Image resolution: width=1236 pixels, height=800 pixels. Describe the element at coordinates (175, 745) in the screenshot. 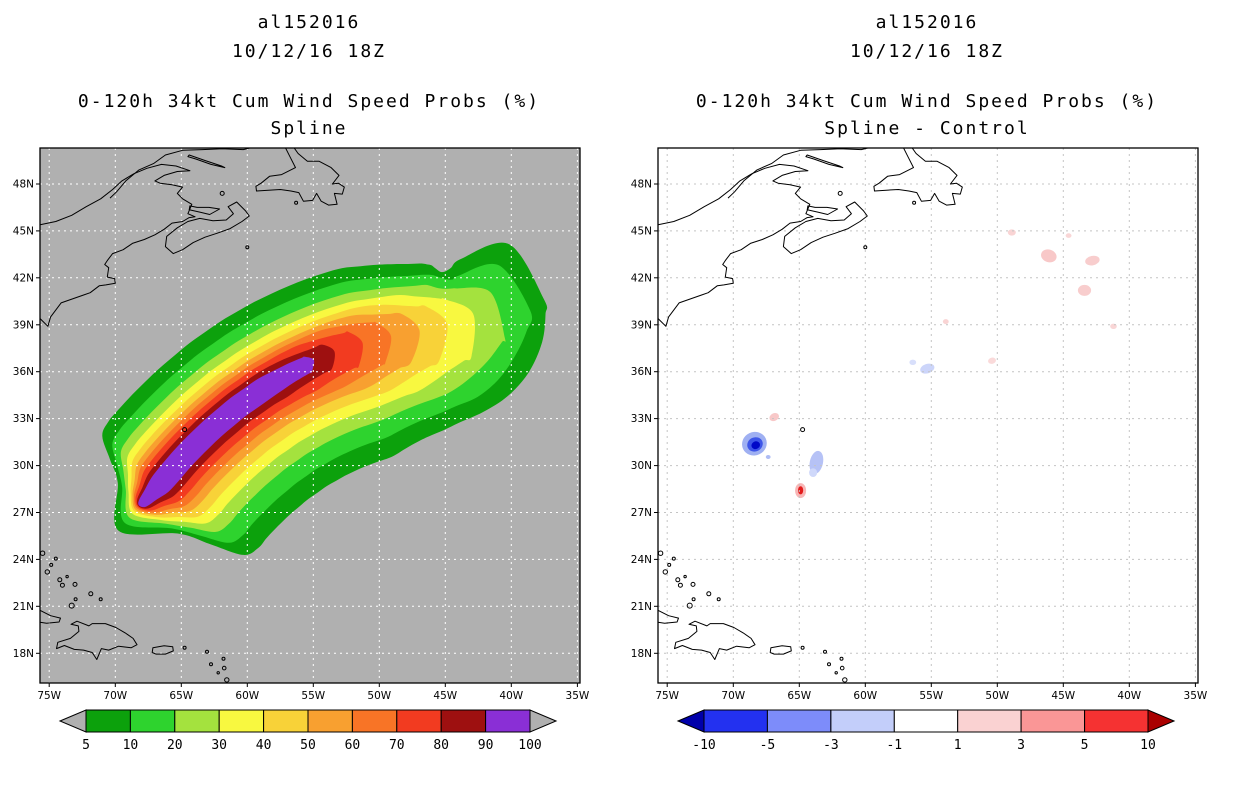

I see `colorbar-label: 20` at that location.